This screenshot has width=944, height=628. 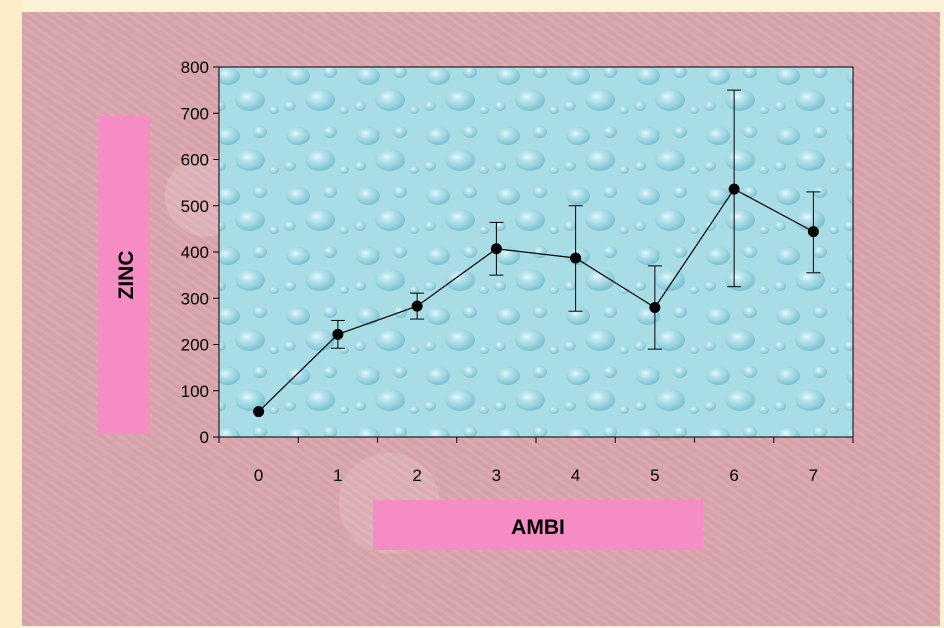 What do you see at coordinates (204, 437) in the screenshot?
I see `y-tick-label: 0` at bounding box center [204, 437].